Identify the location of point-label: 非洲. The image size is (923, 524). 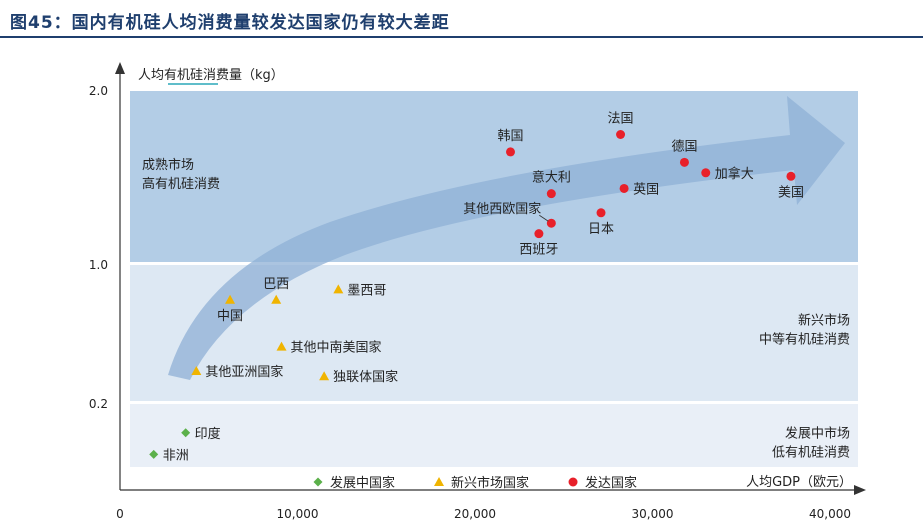
(176, 455).